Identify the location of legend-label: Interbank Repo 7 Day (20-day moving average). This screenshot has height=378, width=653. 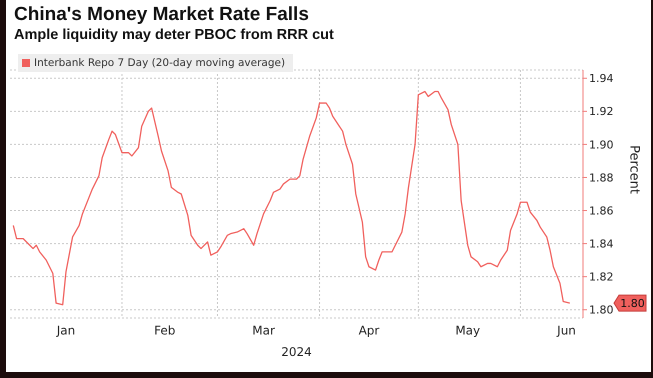
(159, 63).